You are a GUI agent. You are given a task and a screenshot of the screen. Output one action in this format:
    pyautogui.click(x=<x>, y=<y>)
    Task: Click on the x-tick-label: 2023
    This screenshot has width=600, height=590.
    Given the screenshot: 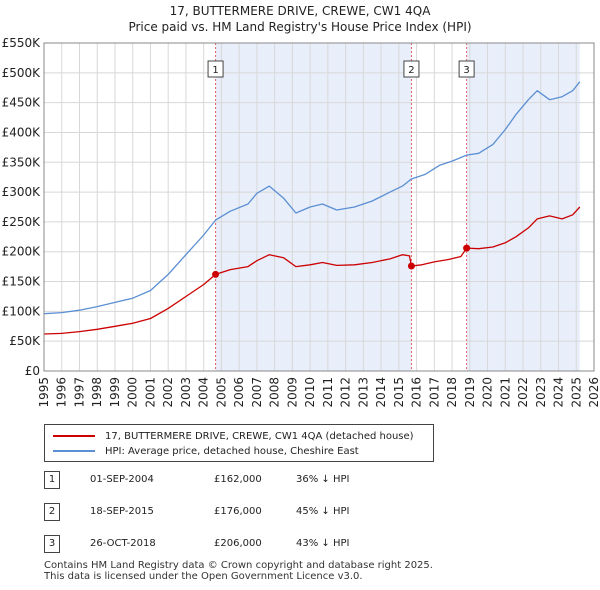 What is the action you would take?
    pyautogui.click(x=541, y=392)
    